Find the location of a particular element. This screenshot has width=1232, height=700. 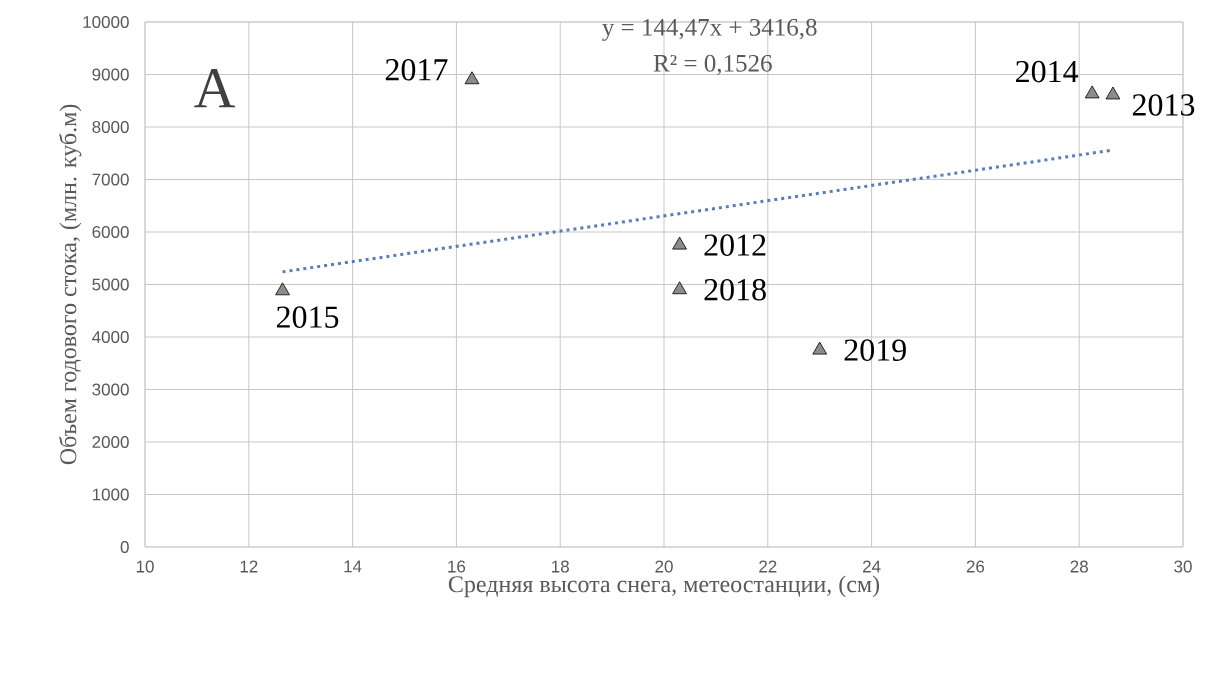

y-tick-label: 5000 is located at coordinates (110, 284).